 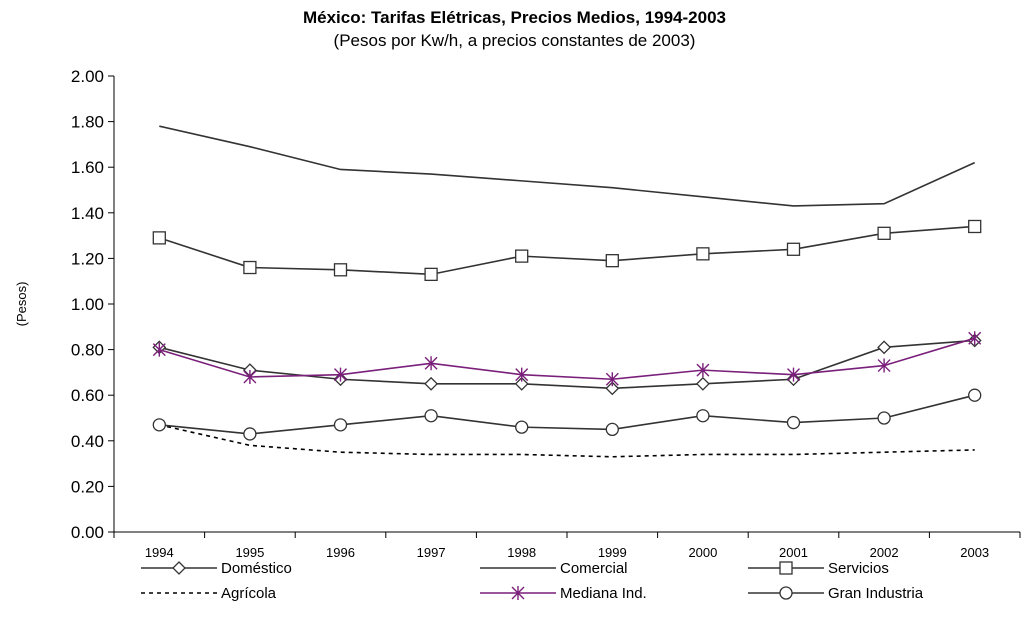 I want to click on y-tick-label: 1.80, so click(x=87, y=122).